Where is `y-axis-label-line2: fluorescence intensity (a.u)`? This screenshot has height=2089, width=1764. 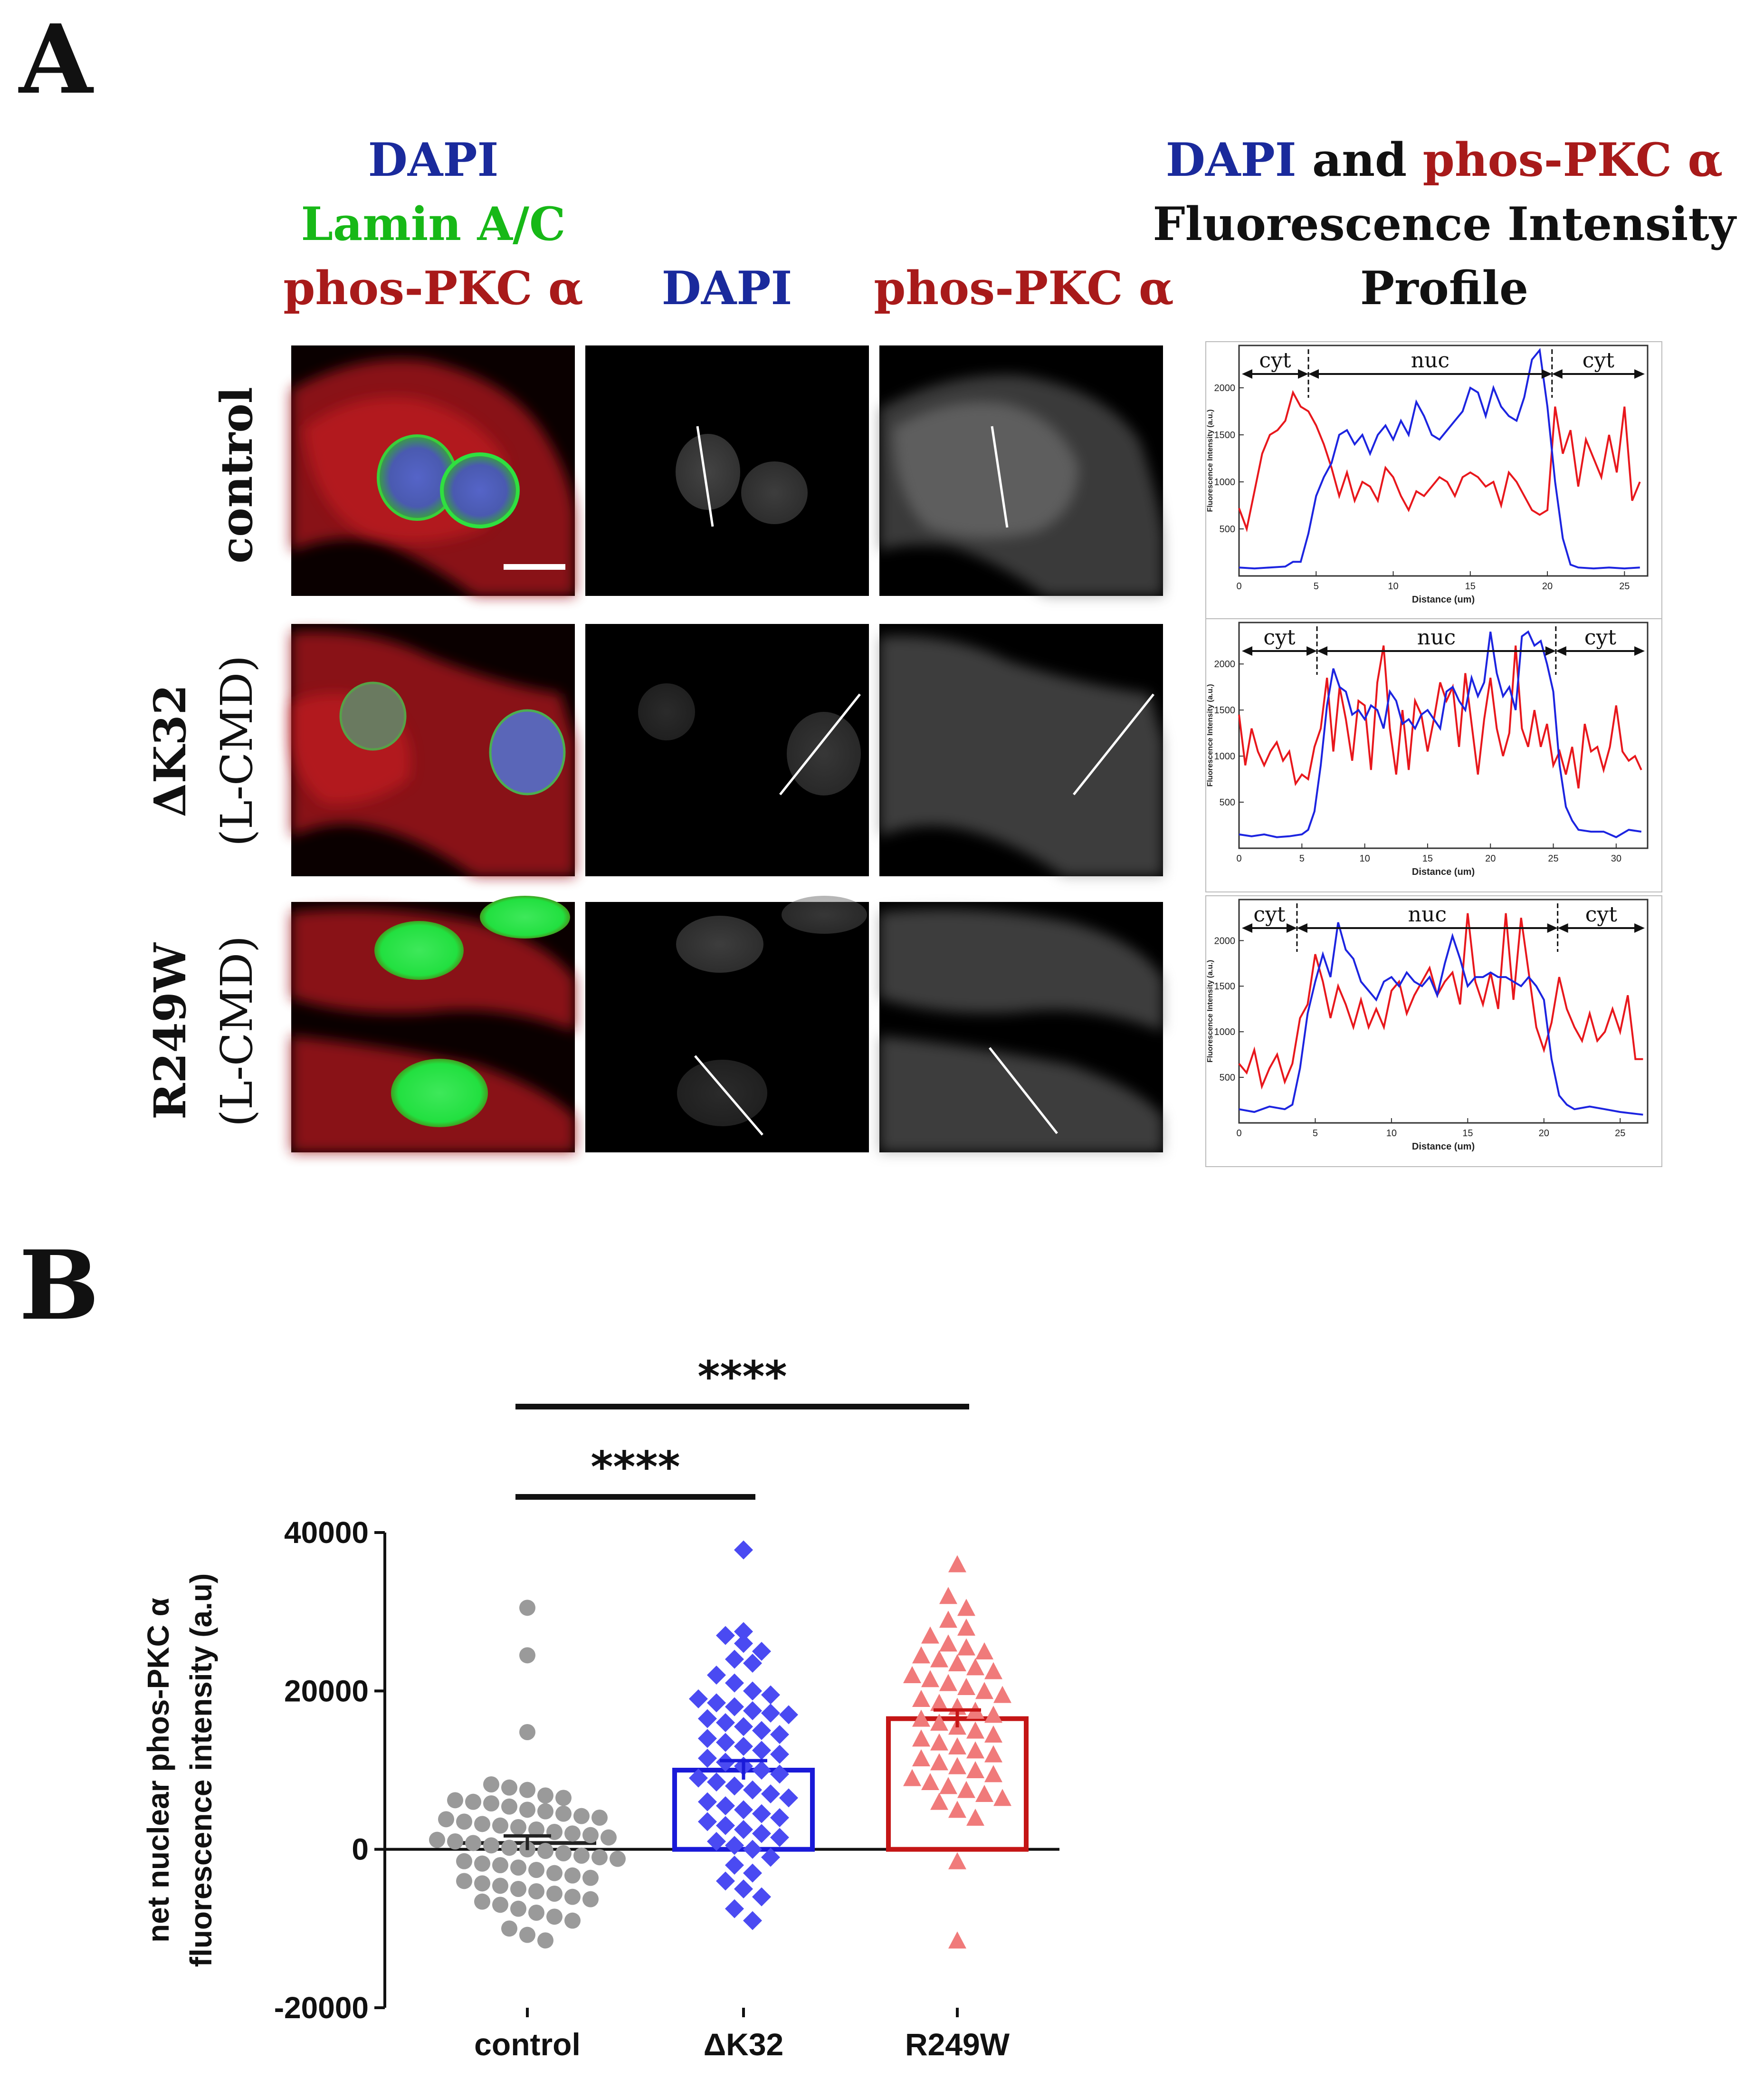
y-axis-label-line2: fluorescence intensity (a.u) is located at coordinates (201, 1770).